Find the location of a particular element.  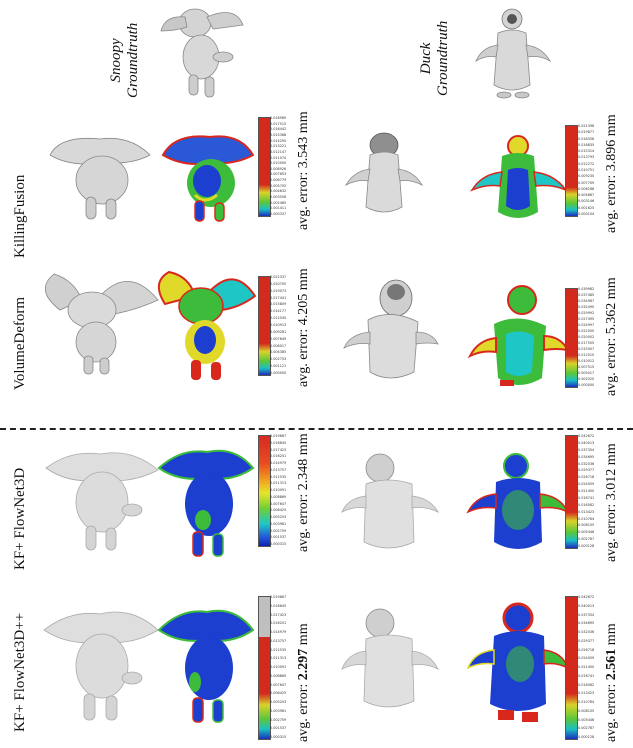

colorbar-tick-label: 0.011313 is located at coordinates (278, 658).